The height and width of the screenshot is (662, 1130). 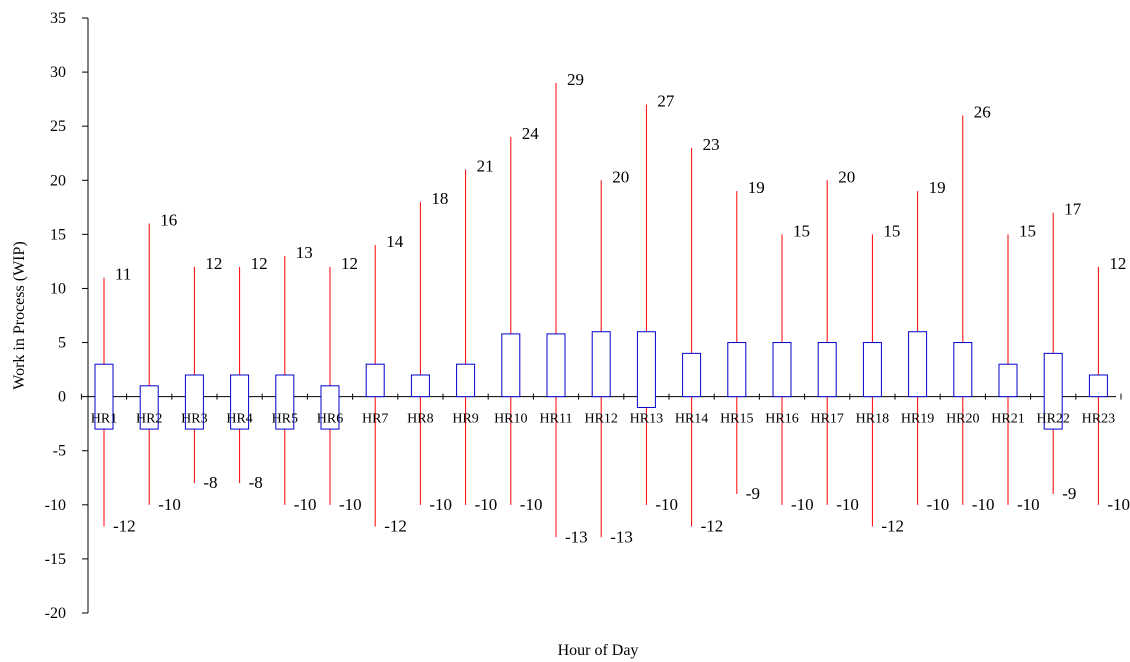 I want to click on category-label: HR17, so click(x=826, y=419).